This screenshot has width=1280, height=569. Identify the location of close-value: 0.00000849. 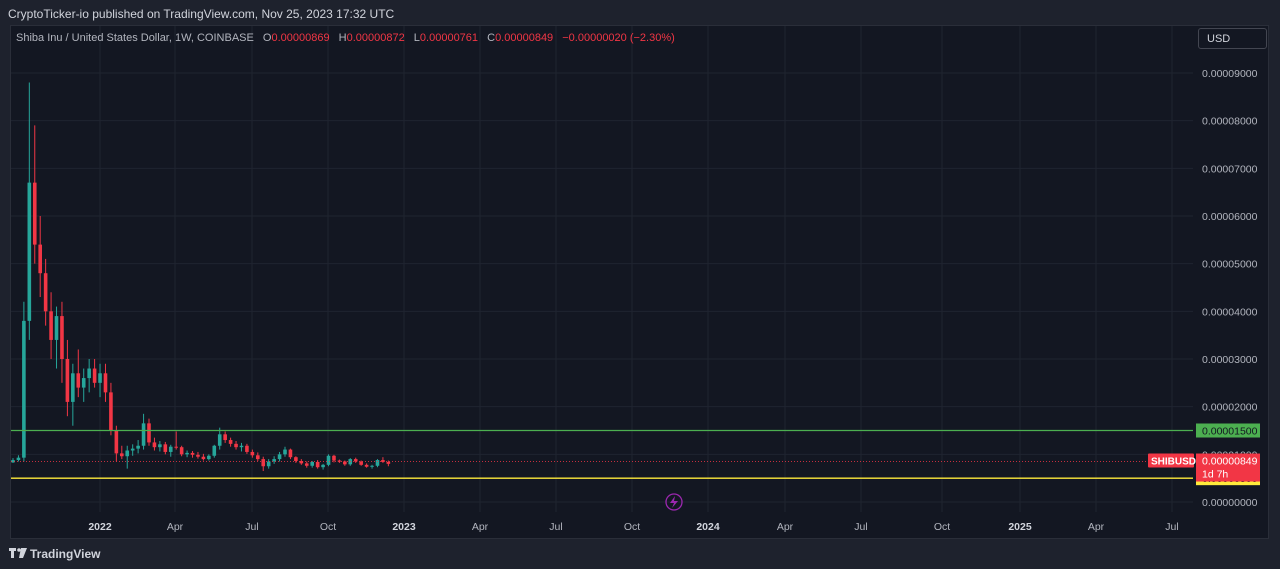
(524, 38).